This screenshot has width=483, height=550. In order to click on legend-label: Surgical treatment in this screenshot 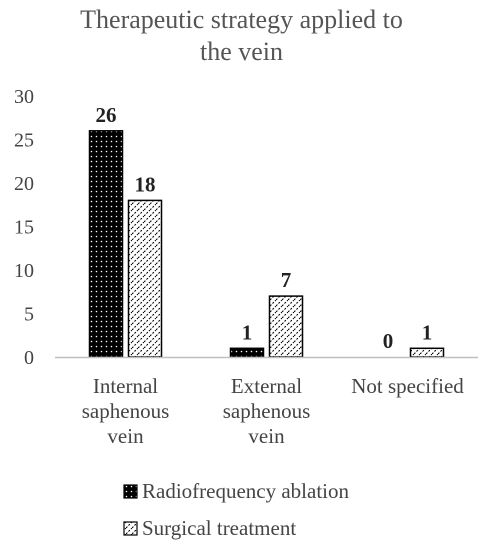, I will do `click(219, 528)`.